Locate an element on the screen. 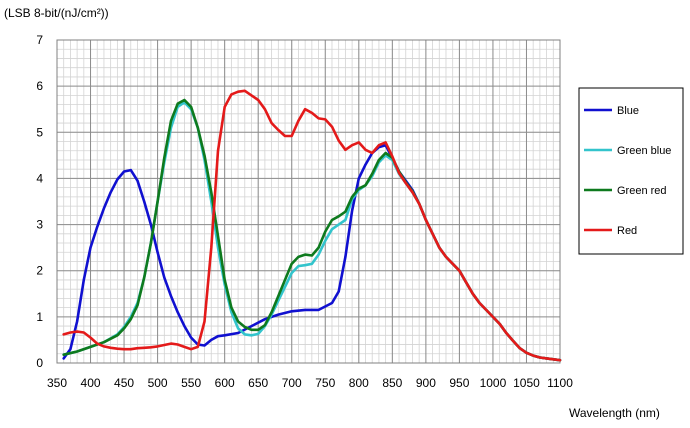 The height and width of the screenshot is (428, 690). y-tick-label: 6 is located at coordinates (39, 86).